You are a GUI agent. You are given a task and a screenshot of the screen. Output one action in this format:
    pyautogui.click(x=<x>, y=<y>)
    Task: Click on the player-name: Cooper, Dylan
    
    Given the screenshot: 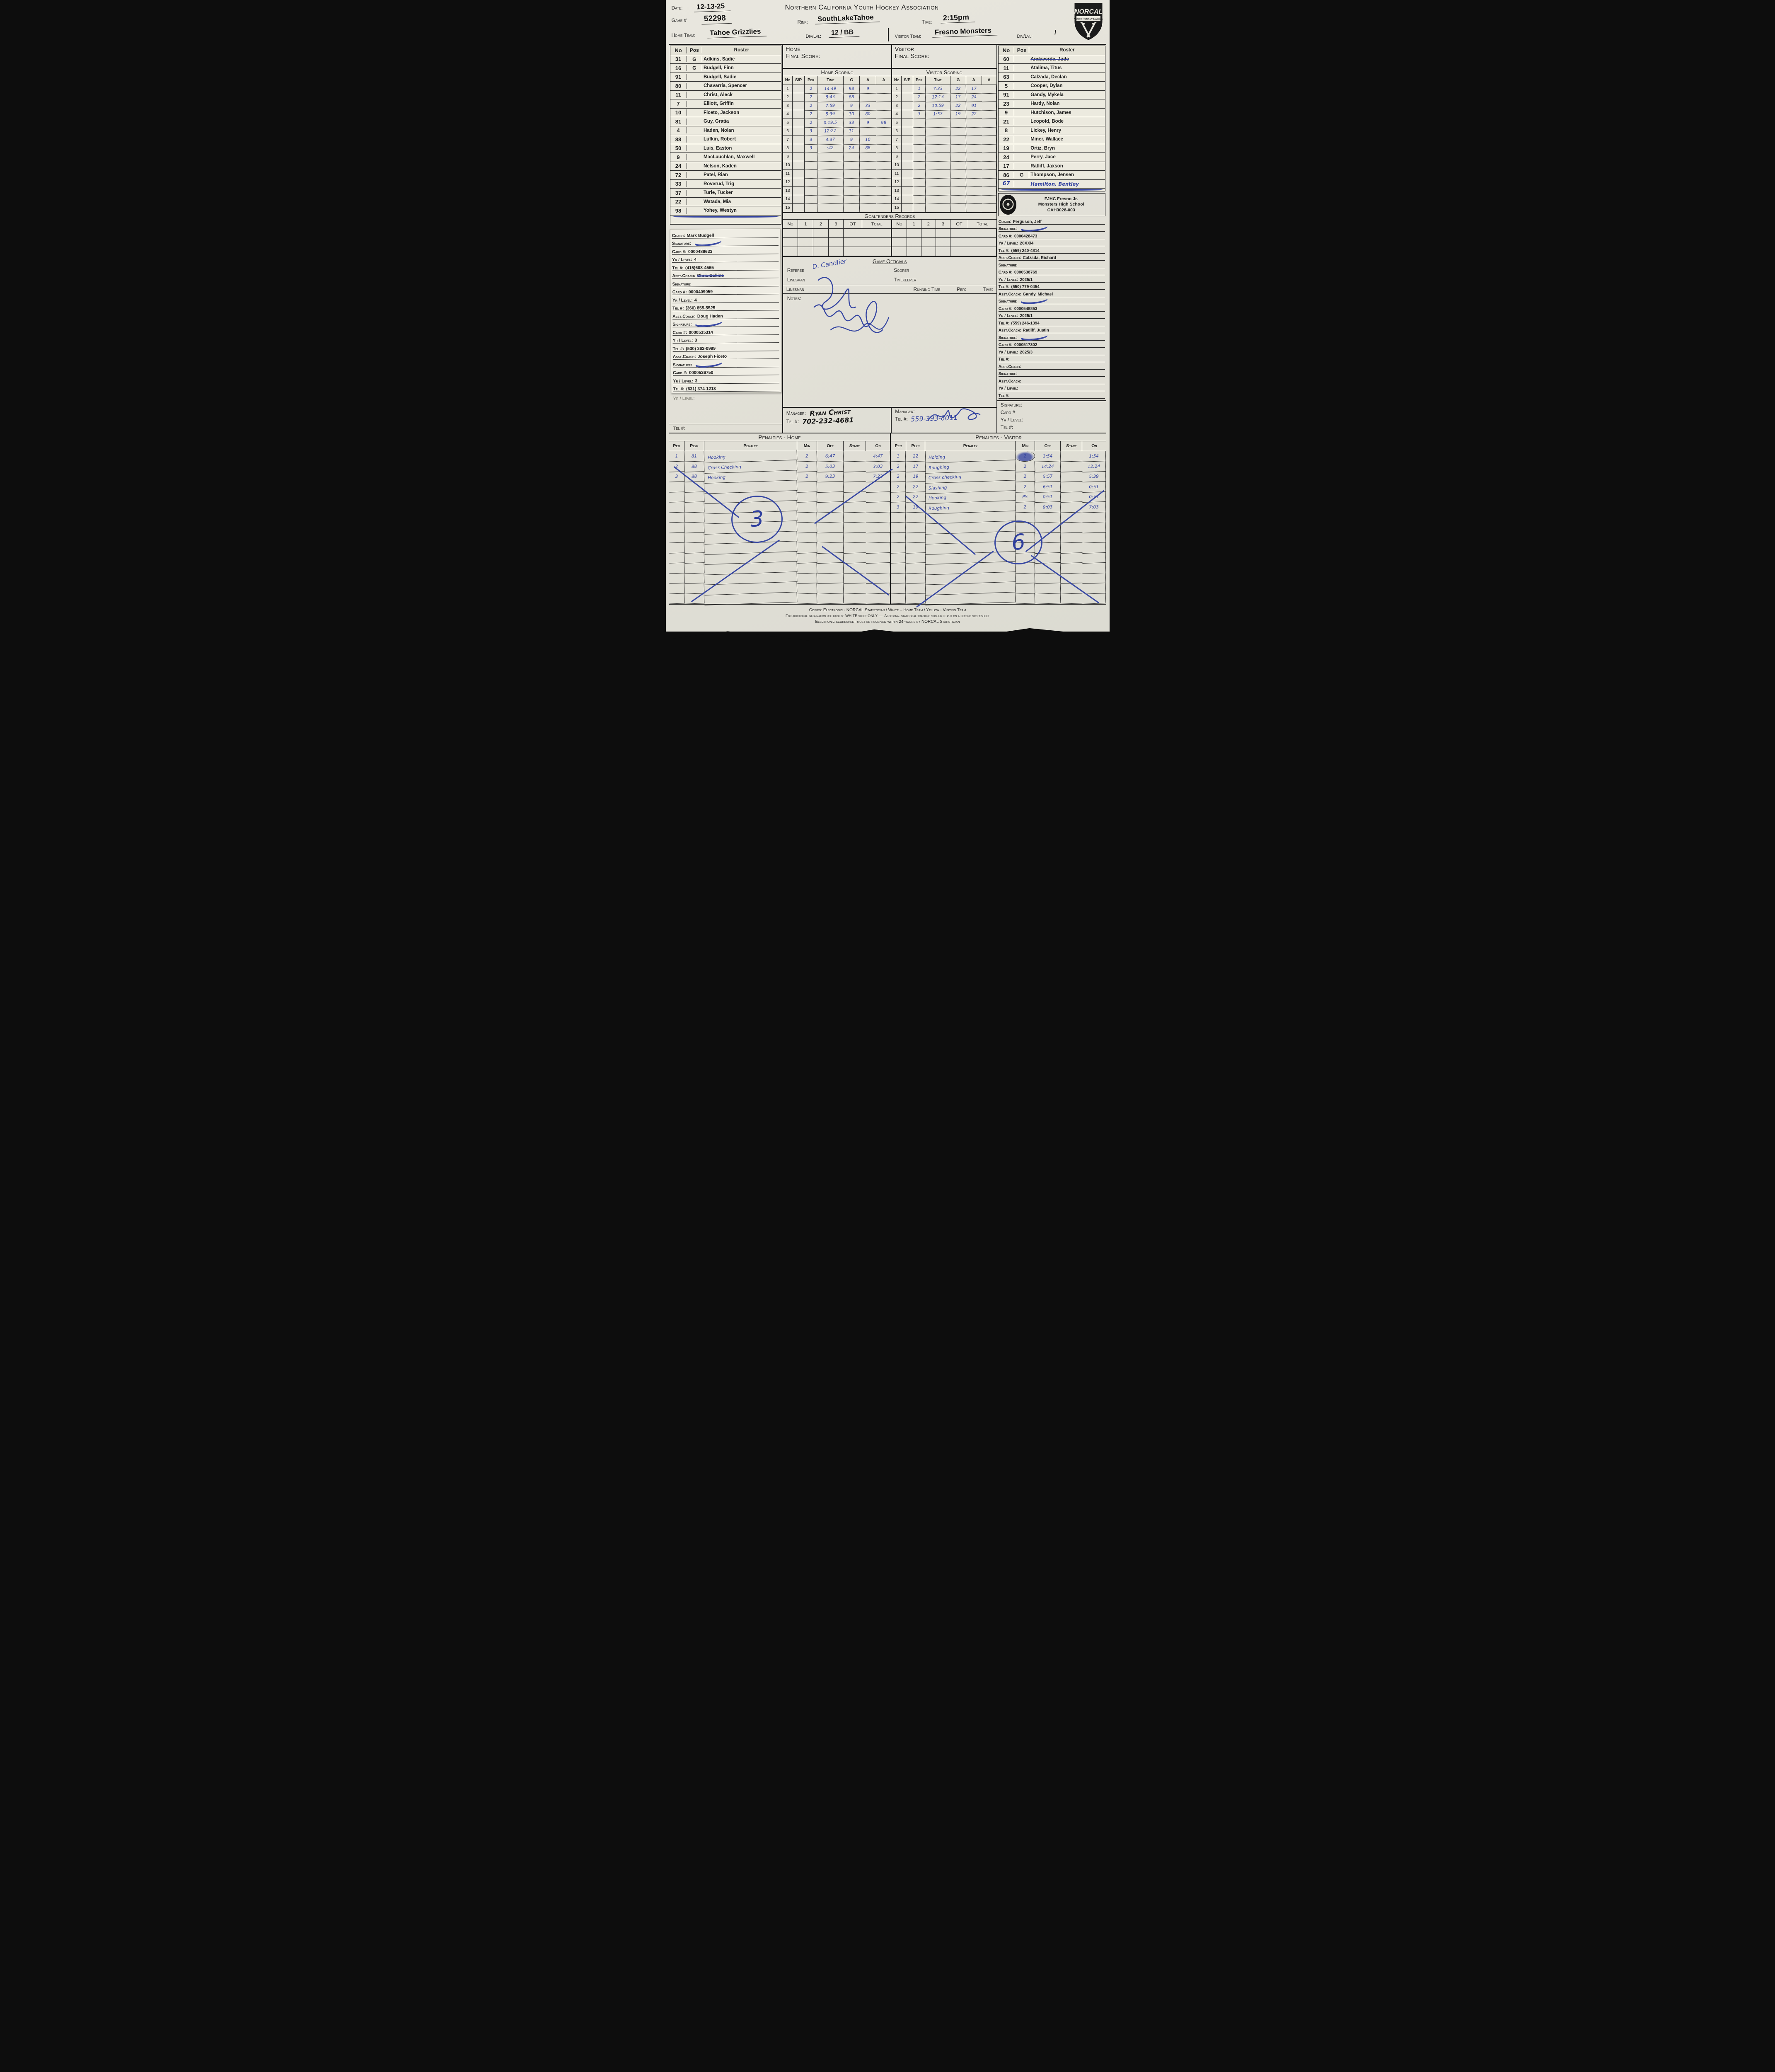 What is the action you would take?
    pyautogui.click(x=1046, y=86)
    